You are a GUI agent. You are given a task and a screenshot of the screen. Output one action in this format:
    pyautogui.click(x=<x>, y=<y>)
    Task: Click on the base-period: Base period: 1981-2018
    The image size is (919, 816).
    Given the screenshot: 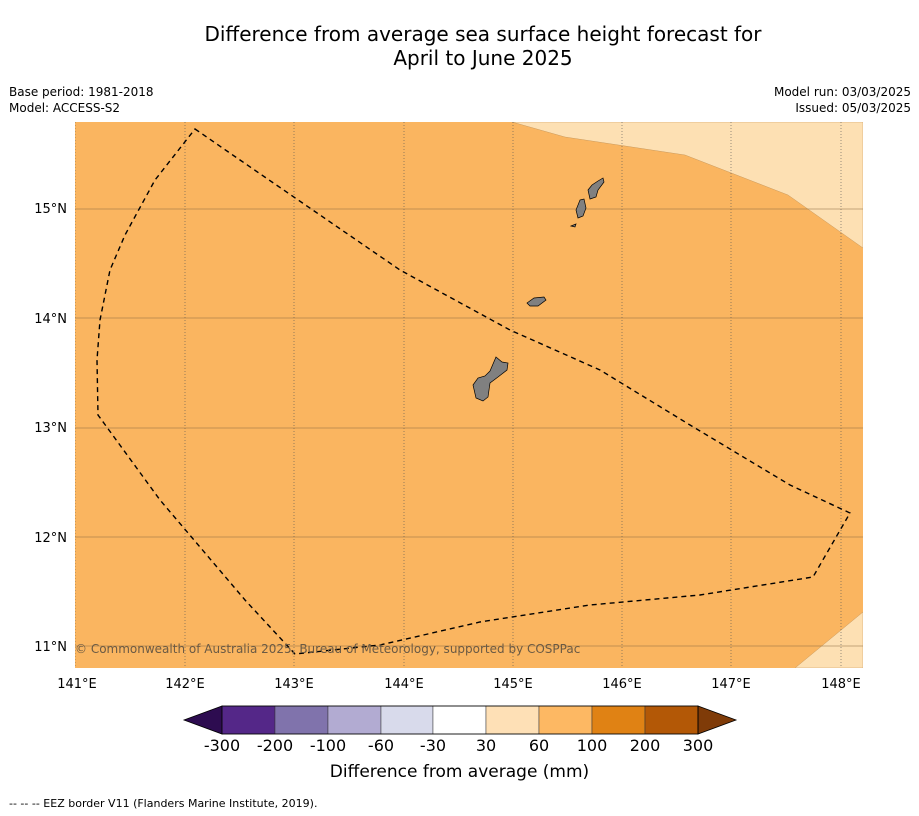 What is the action you would take?
    pyautogui.click(x=81, y=92)
    